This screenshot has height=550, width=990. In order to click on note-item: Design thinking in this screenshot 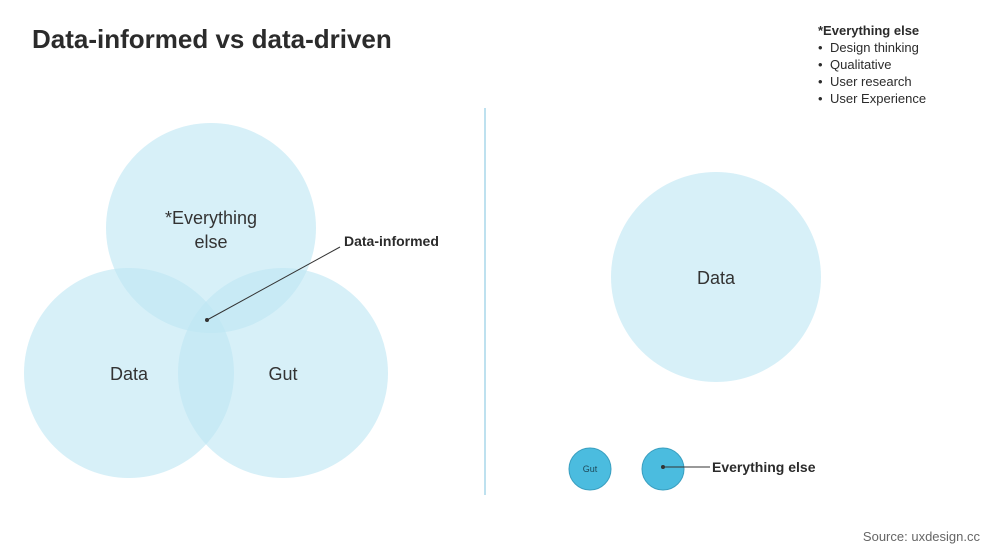, I will do `click(872, 47)`.